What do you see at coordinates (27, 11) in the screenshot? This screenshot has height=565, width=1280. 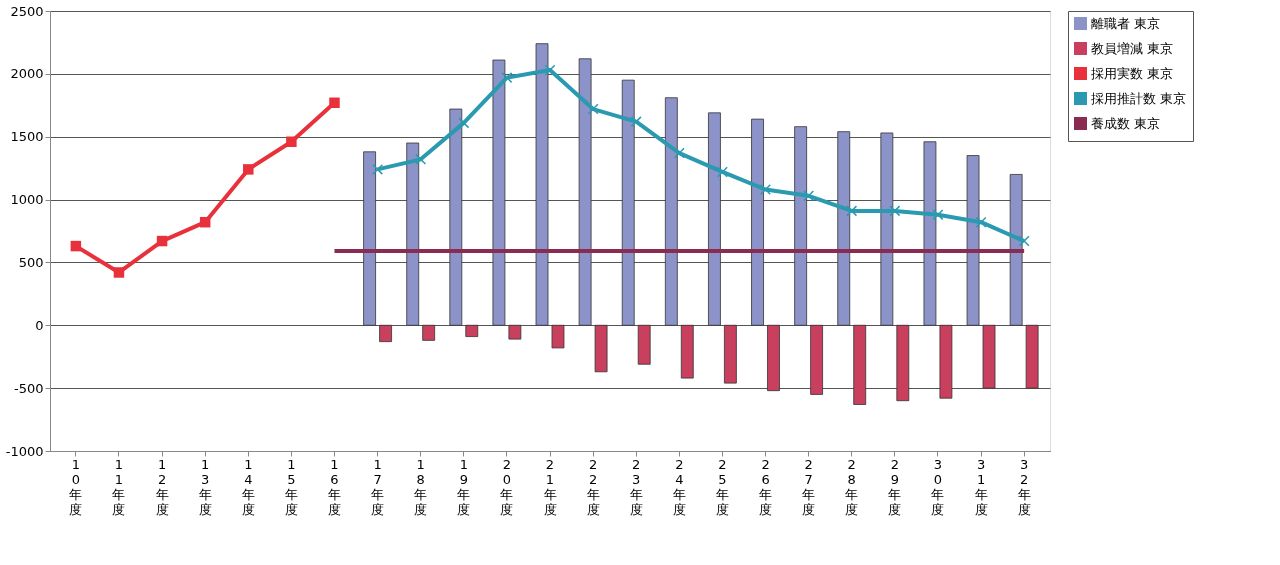 I see `y-tick-label: 2500` at bounding box center [27, 11].